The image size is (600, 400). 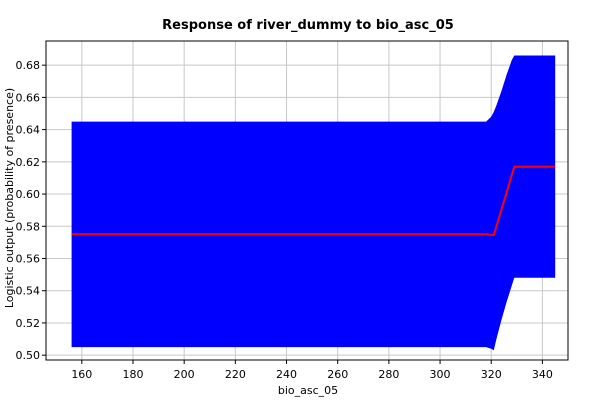 I want to click on y-tick-label: 0.50, so click(x=28, y=355).